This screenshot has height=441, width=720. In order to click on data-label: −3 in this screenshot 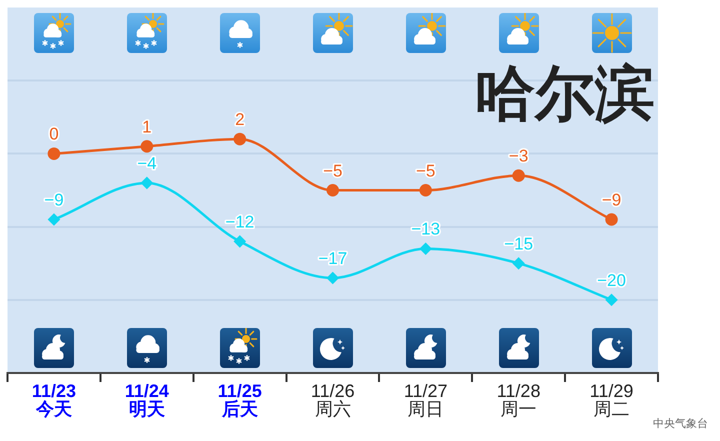, I will do `click(518, 156)`.